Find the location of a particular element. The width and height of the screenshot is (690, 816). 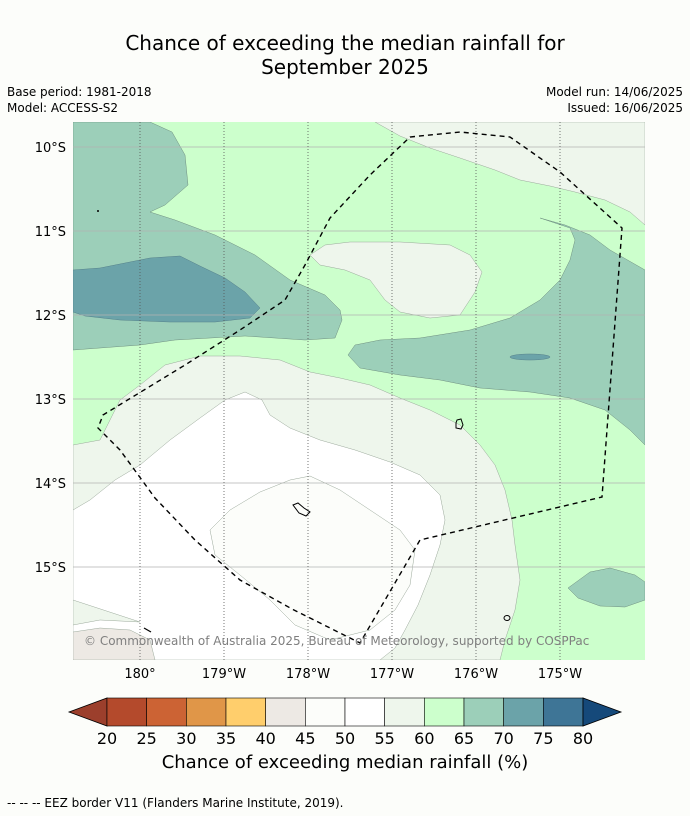

model-run-text: Model run: 14/06/2025 is located at coordinates (614, 92).